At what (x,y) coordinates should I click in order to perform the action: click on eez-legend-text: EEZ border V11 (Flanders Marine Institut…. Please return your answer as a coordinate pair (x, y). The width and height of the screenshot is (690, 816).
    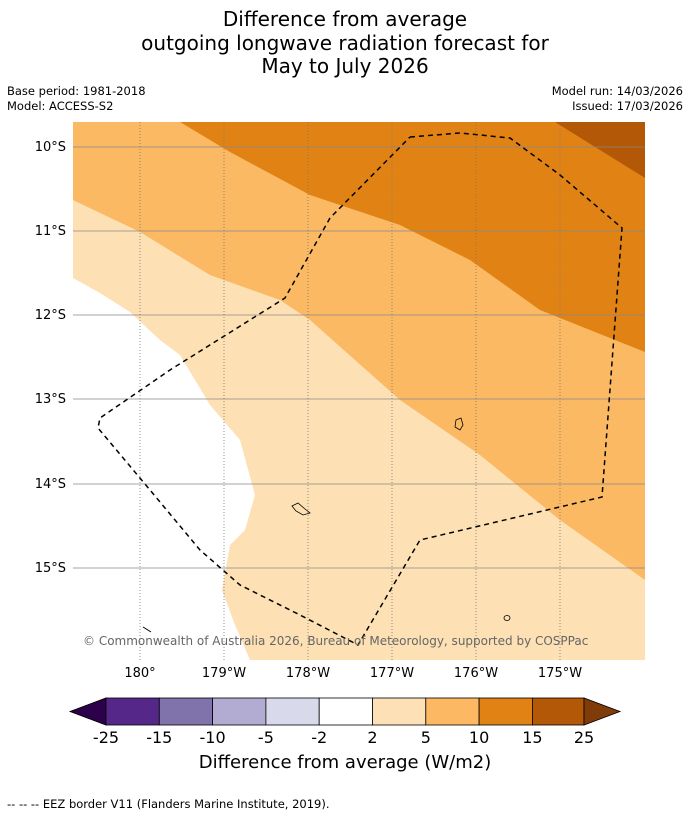
    Looking at the image, I should click on (186, 804).